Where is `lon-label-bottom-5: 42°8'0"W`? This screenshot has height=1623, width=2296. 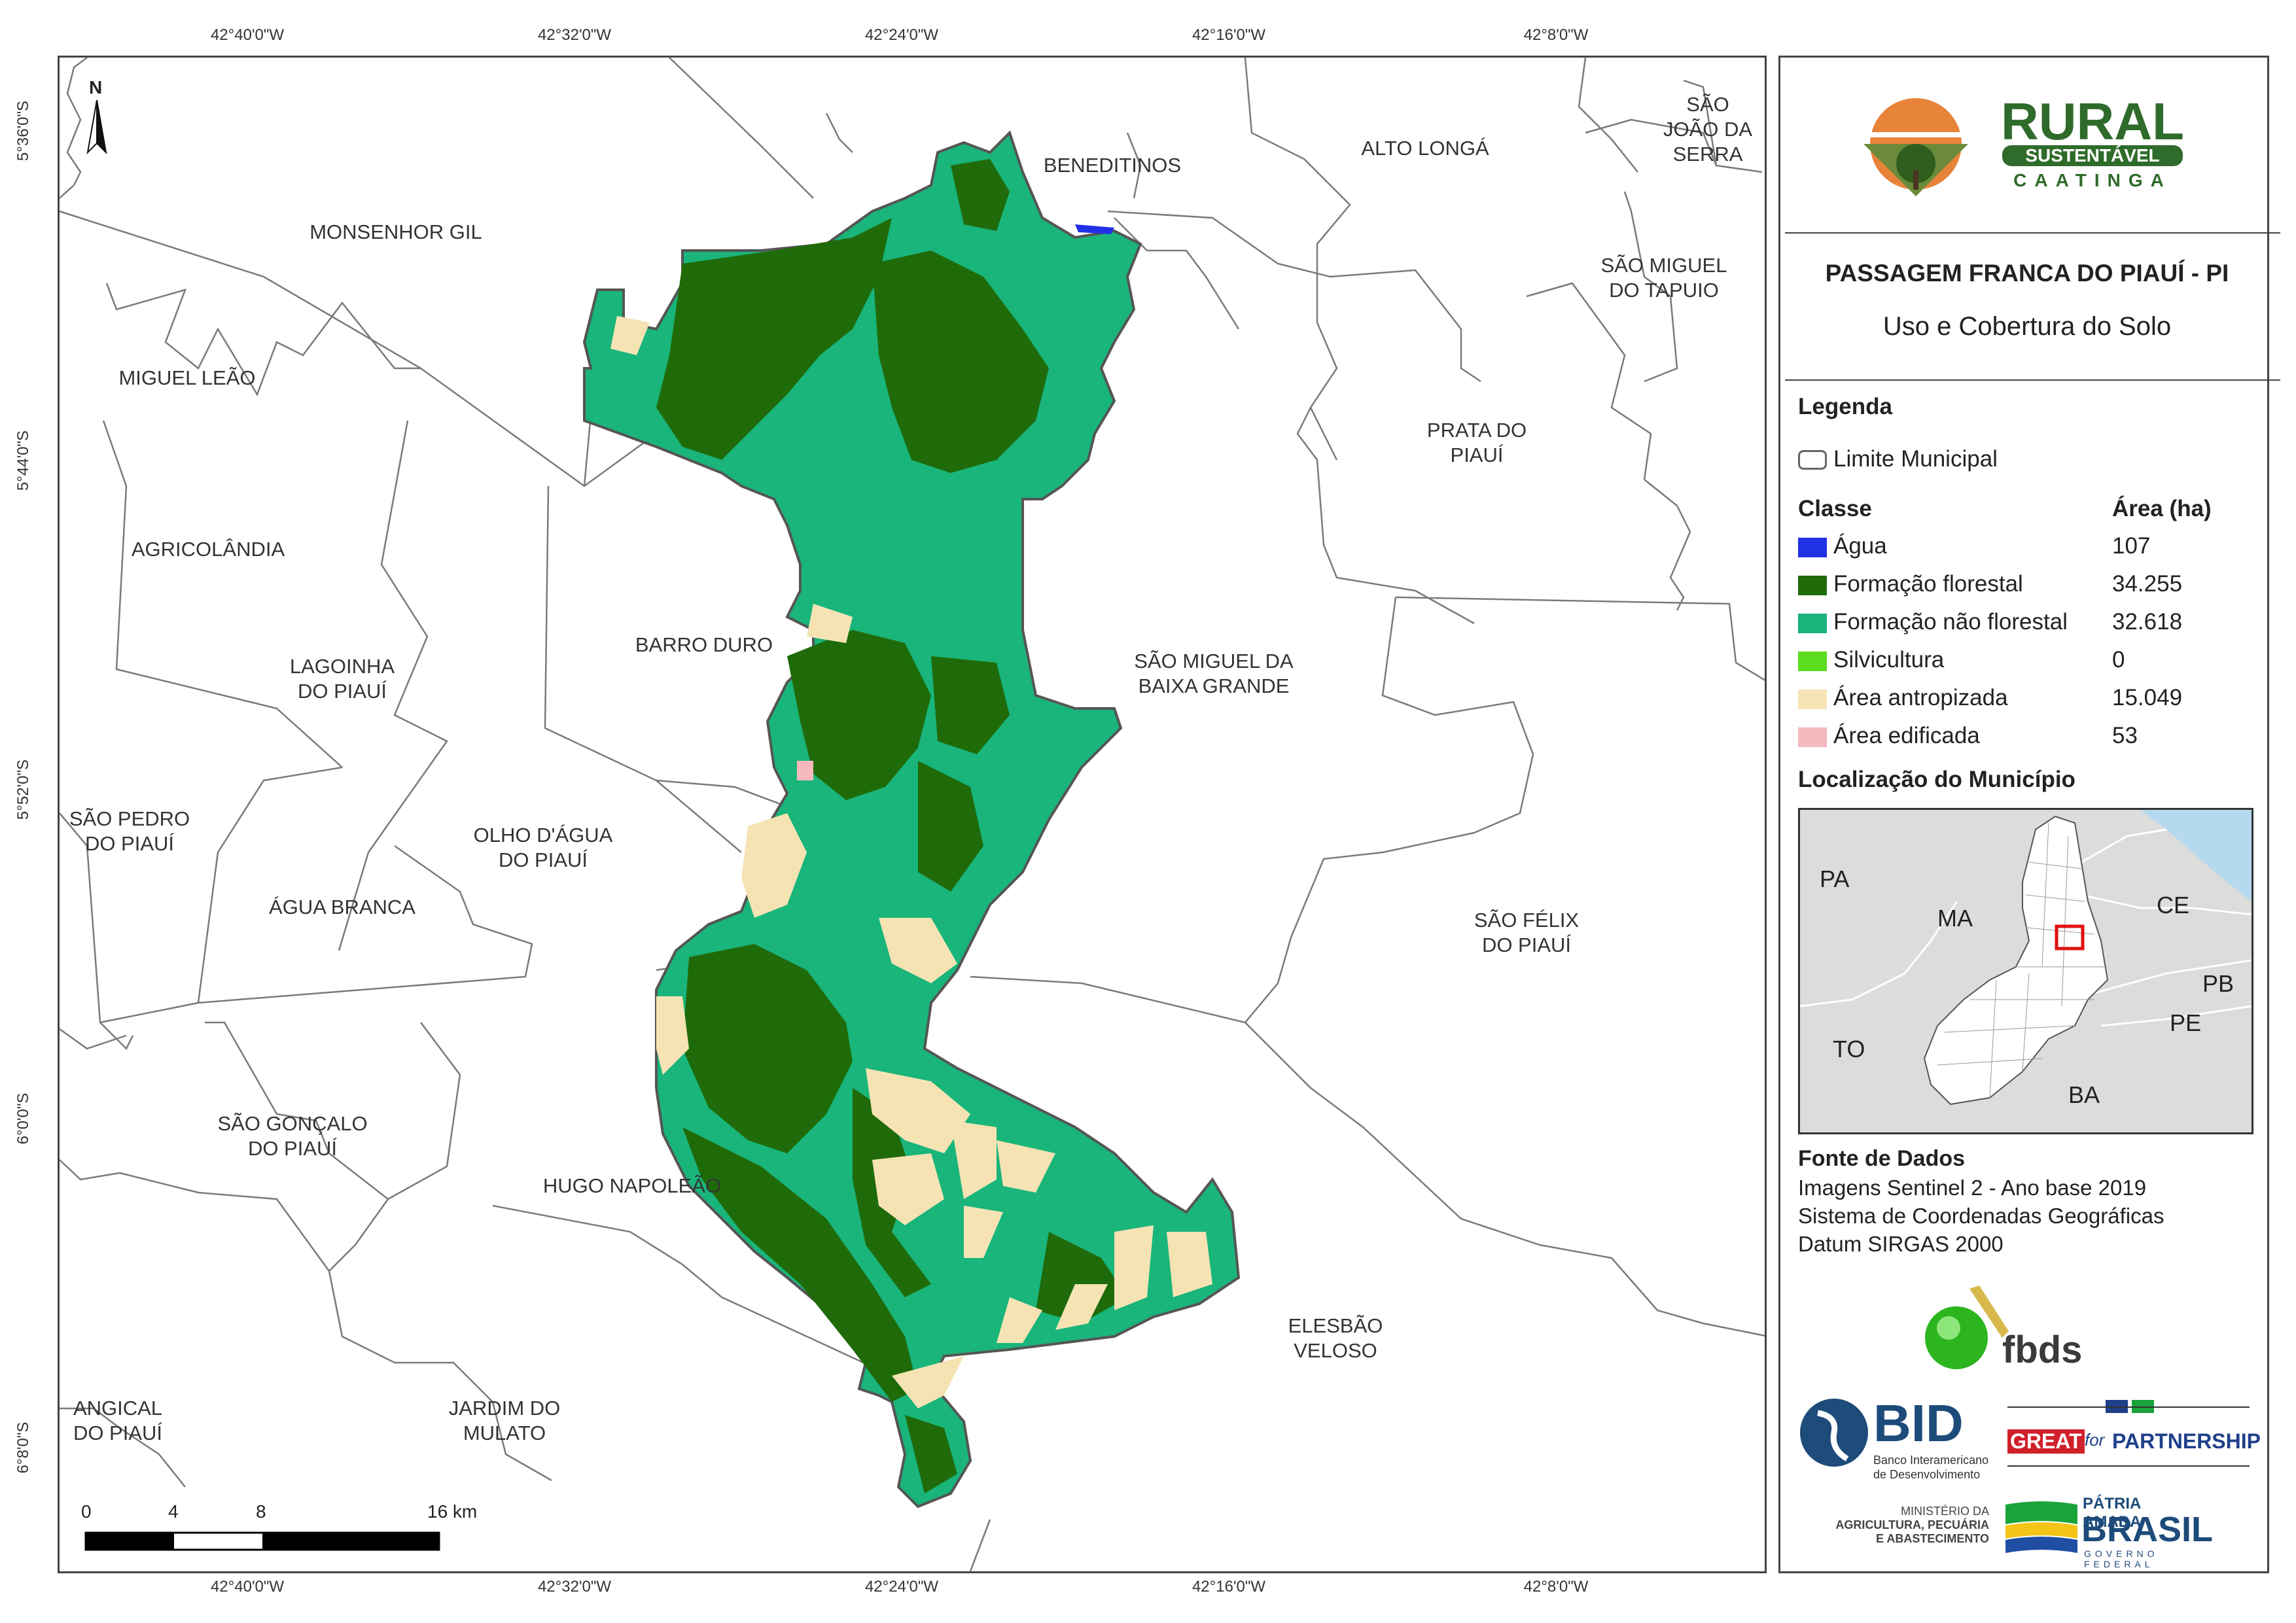 lon-label-bottom-5: 42°8'0"W is located at coordinates (1556, 1587).